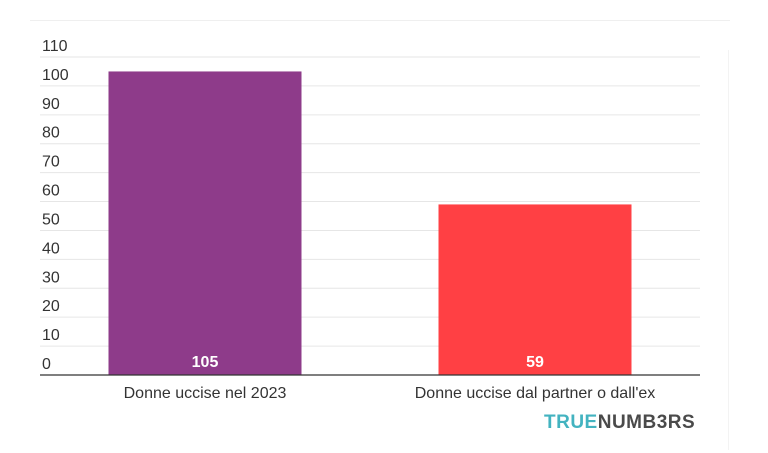 This screenshot has width=768, height=453. I want to click on y-tick-label: 40, so click(51, 248).